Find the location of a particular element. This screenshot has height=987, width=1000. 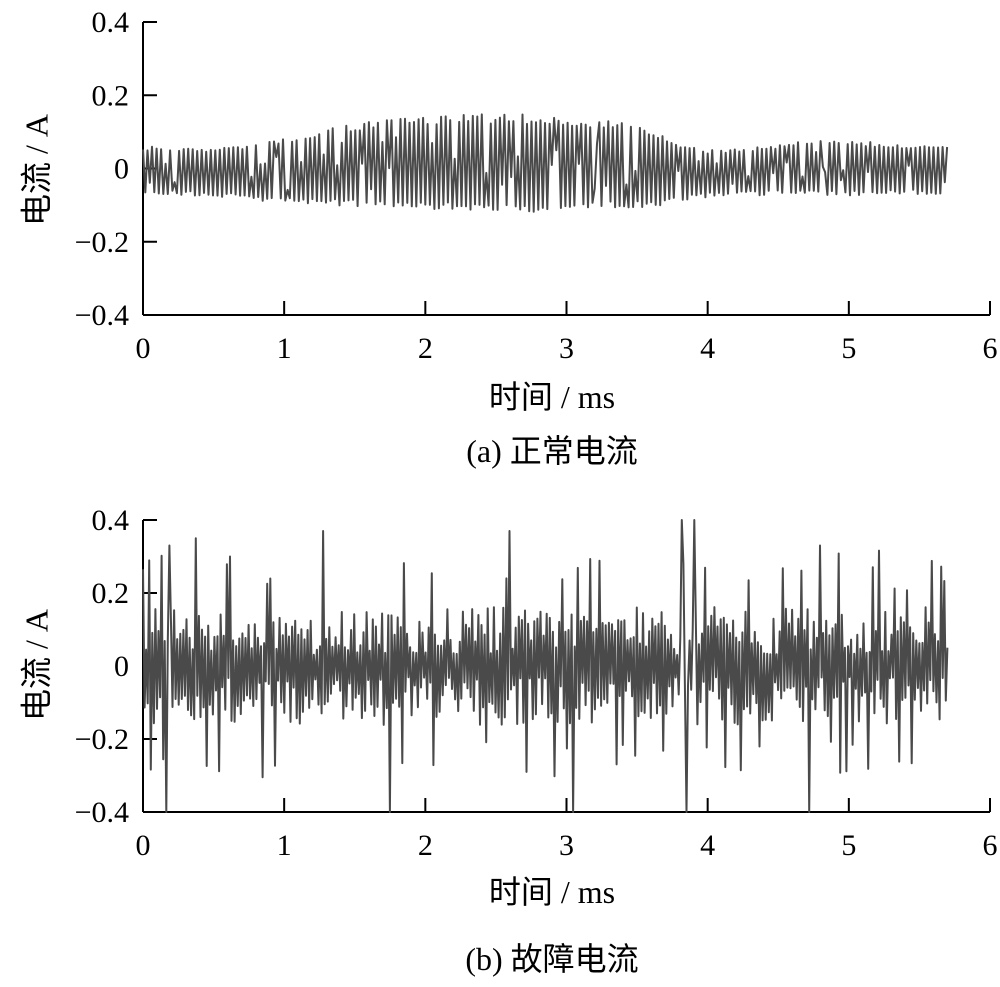

caption-a: (a) 正常电流 is located at coordinates (552, 451).